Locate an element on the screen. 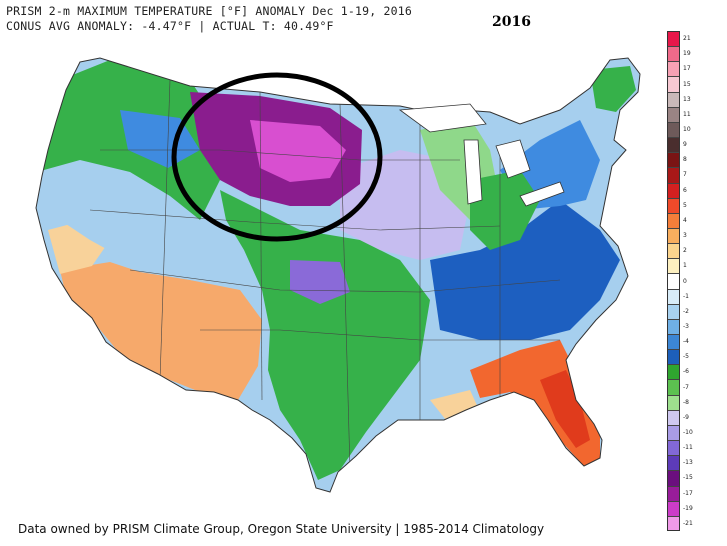 The image size is (727, 546). region-great-basin is located at coordinates (155, 230).